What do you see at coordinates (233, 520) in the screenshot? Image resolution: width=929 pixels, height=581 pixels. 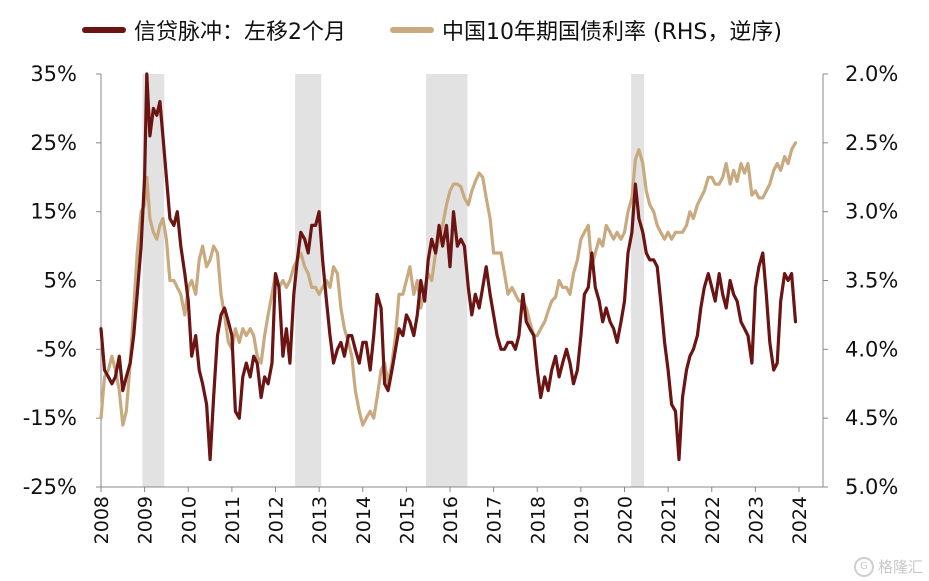 I see `x-tick-label: 2011` at bounding box center [233, 520].